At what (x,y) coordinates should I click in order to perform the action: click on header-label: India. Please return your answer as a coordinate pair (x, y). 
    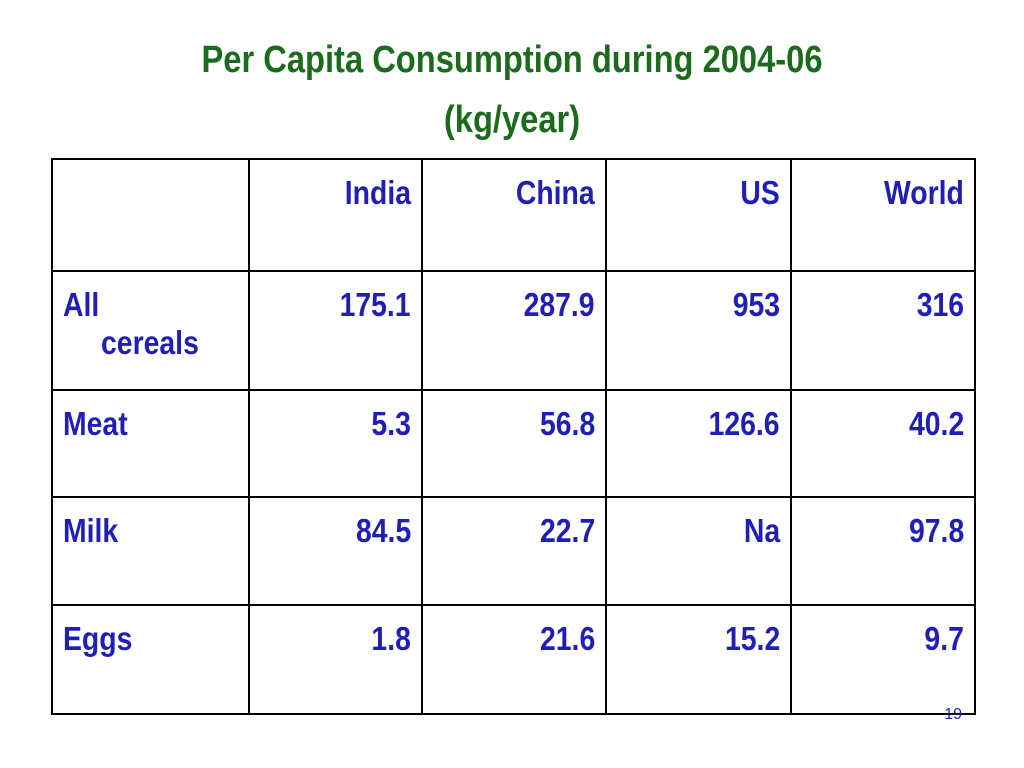
    Looking at the image, I should click on (377, 192).